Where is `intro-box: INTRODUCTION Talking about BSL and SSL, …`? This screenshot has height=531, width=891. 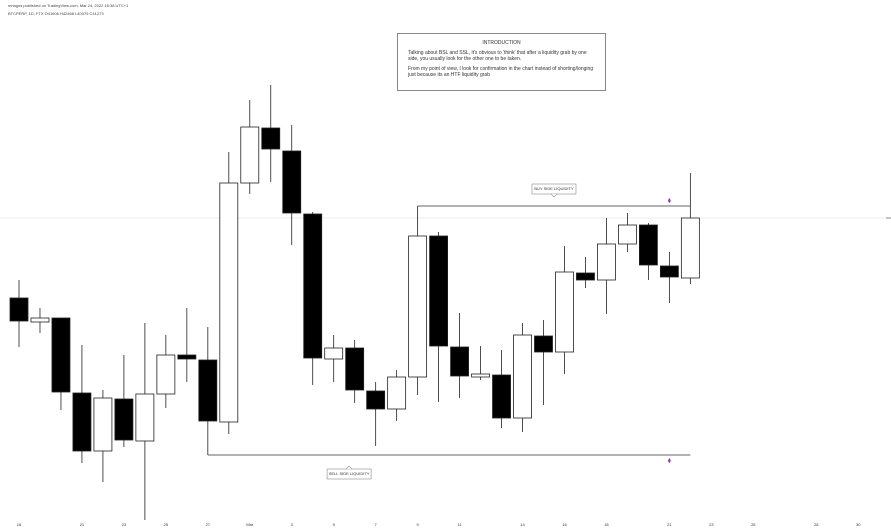 intro-box: INTRODUCTION Talking about BSL and SSL, … is located at coordinates (501, 62).